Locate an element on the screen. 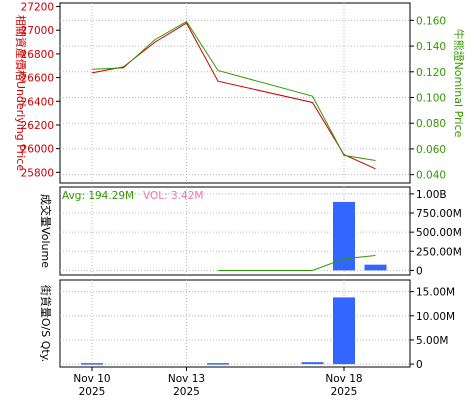 The image size is (475, 404). left-axis-title: 相關資產價格Underlying Price is located at coordinates (21, 93).